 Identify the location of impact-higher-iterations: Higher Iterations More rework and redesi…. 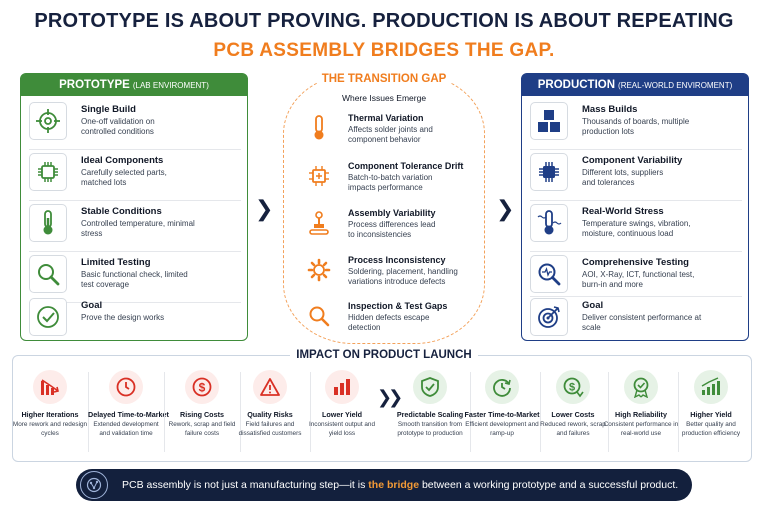
(50, 404).